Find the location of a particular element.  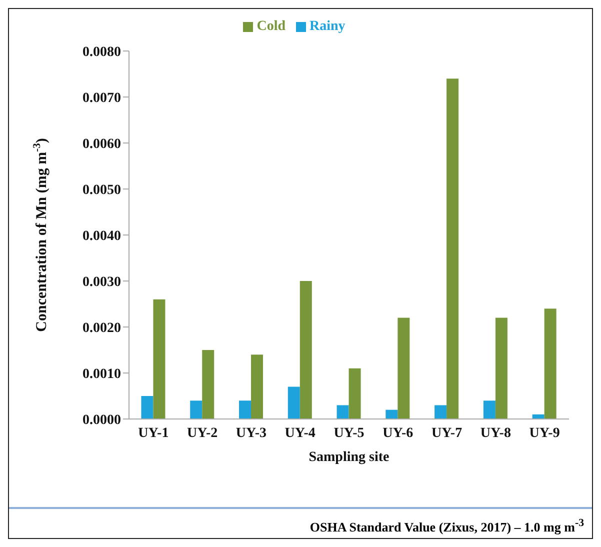

x-axis-title: Sampling site is located at coordinates (349, 457).